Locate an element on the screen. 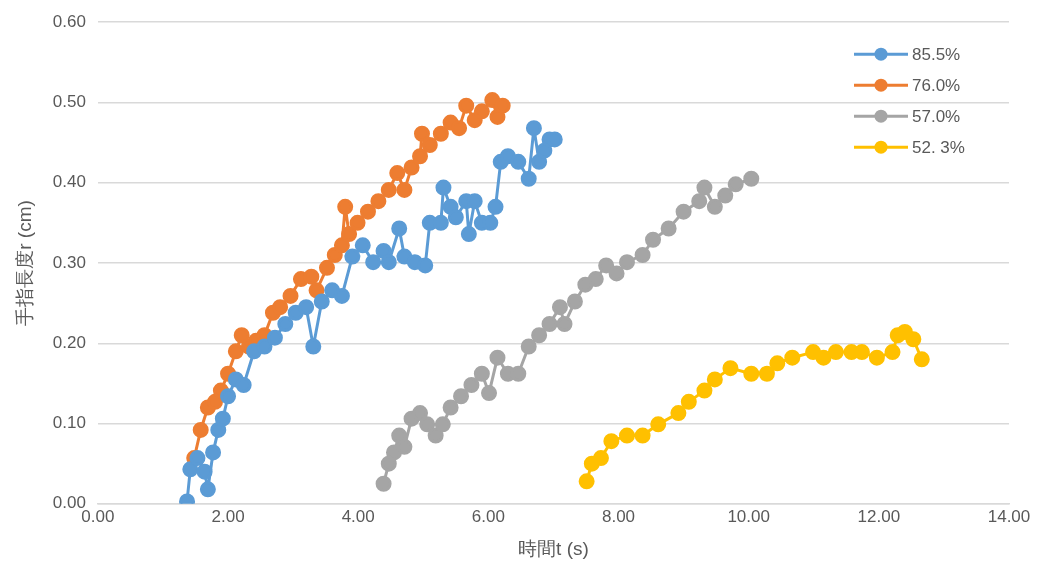 Image resolution: width=1053 pixels, height=585 pixels. y-axis-title: 手指長度r (cm) is located at coordinates (24, 263).